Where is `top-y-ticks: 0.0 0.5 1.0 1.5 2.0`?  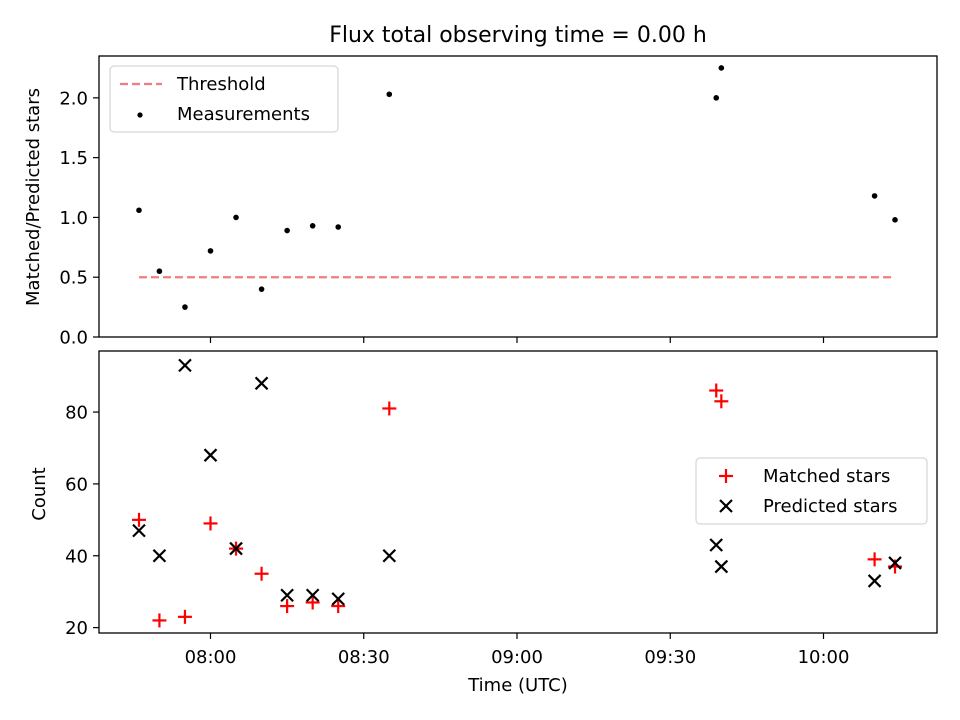 top-y-ticks: 0.0 0.5 1.0 1.5 2.0 is located at coordinates (79, 218).